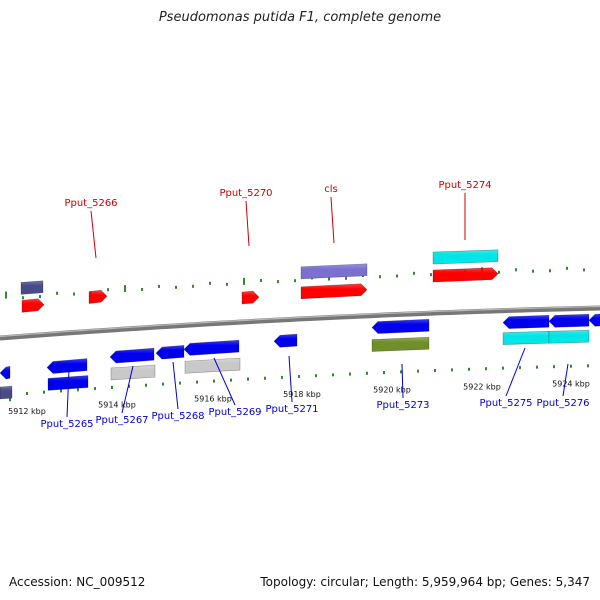 Image resolution: width=600 pixels, height=600 pixels. Describe the element at coordinates (291, 409) in the screenshot. I see `gene-label-bottom: Pput_5271` at that location.